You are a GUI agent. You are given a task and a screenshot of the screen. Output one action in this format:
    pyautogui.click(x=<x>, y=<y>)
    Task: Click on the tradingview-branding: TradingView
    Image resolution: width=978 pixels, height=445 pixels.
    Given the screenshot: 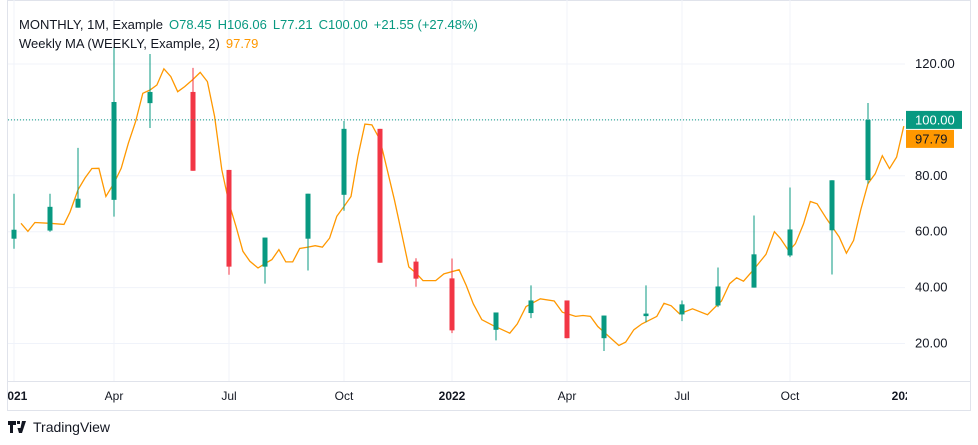 What is the action you would take?
    pyautogui.click(x=59, y=427)
    